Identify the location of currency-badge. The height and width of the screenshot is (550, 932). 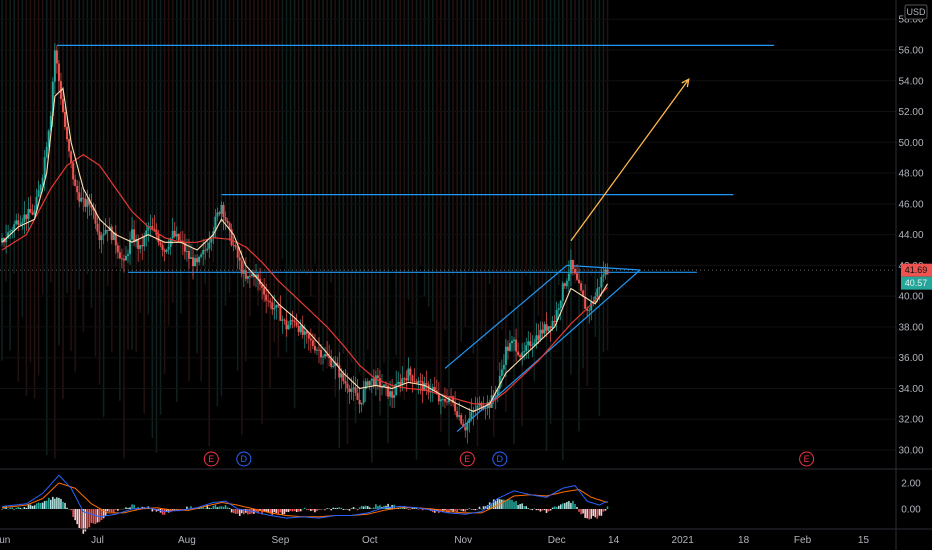
(916, 12).